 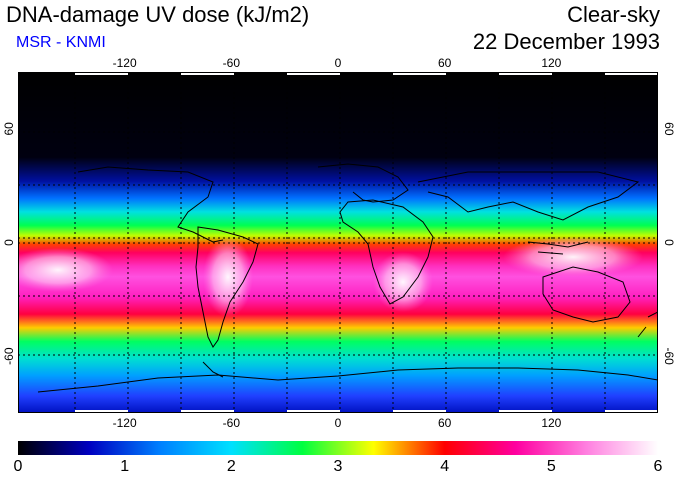 What do you see at coordinates (445, 63) in the screenshot?
I see `lon-label-top: 60` at bounding box center [445, 63].